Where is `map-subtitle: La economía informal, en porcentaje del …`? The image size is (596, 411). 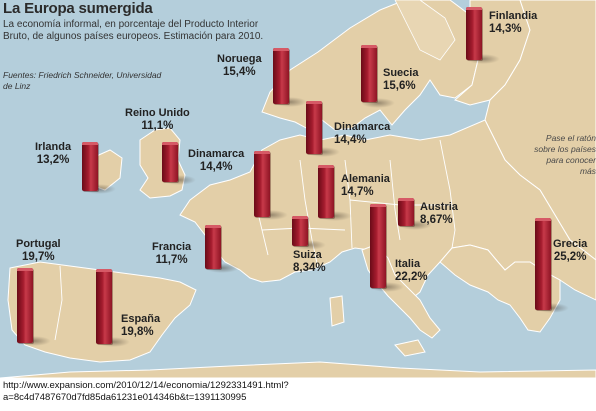 map-subtitle: La economía informal, en porcentaje del … is located at coordinates (133, 30).